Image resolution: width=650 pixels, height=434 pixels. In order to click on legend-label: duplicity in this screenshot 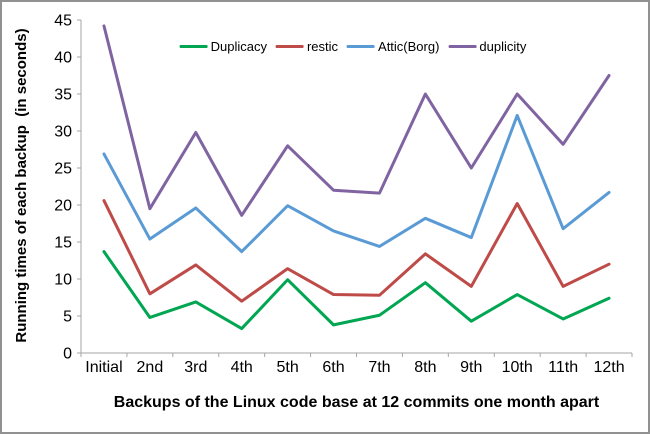, I will do `click(503, 46)`.